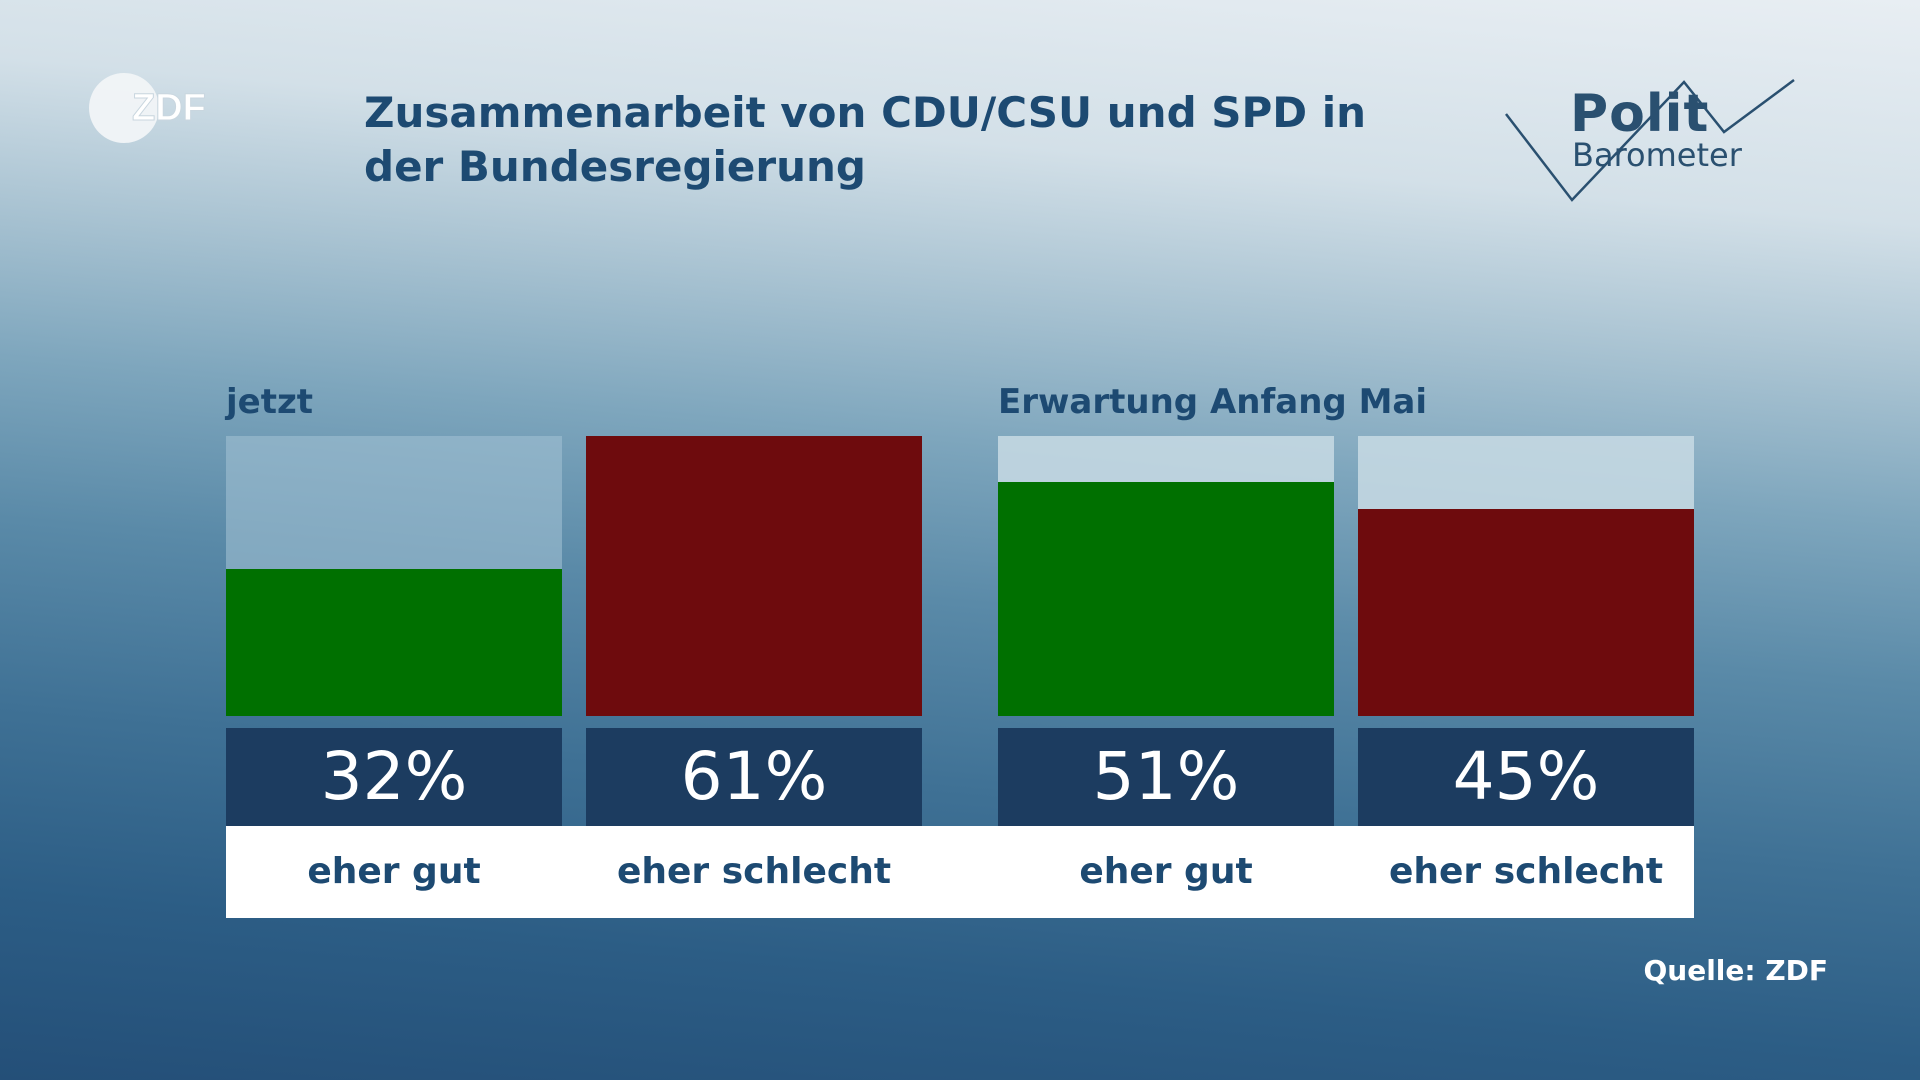  I want to click on category-label-mai-gut: eher gut, so click(1166, 871).